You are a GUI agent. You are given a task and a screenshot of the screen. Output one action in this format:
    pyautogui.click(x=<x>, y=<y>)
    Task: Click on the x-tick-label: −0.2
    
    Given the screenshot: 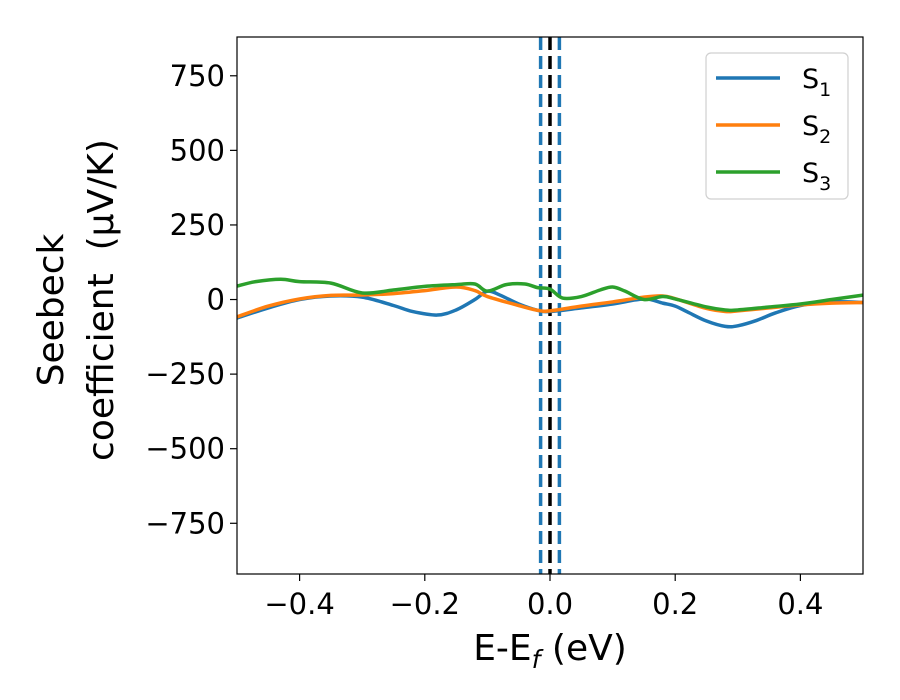 What is the action you would take?
    pyautogui.click(x=425, y=604)
    